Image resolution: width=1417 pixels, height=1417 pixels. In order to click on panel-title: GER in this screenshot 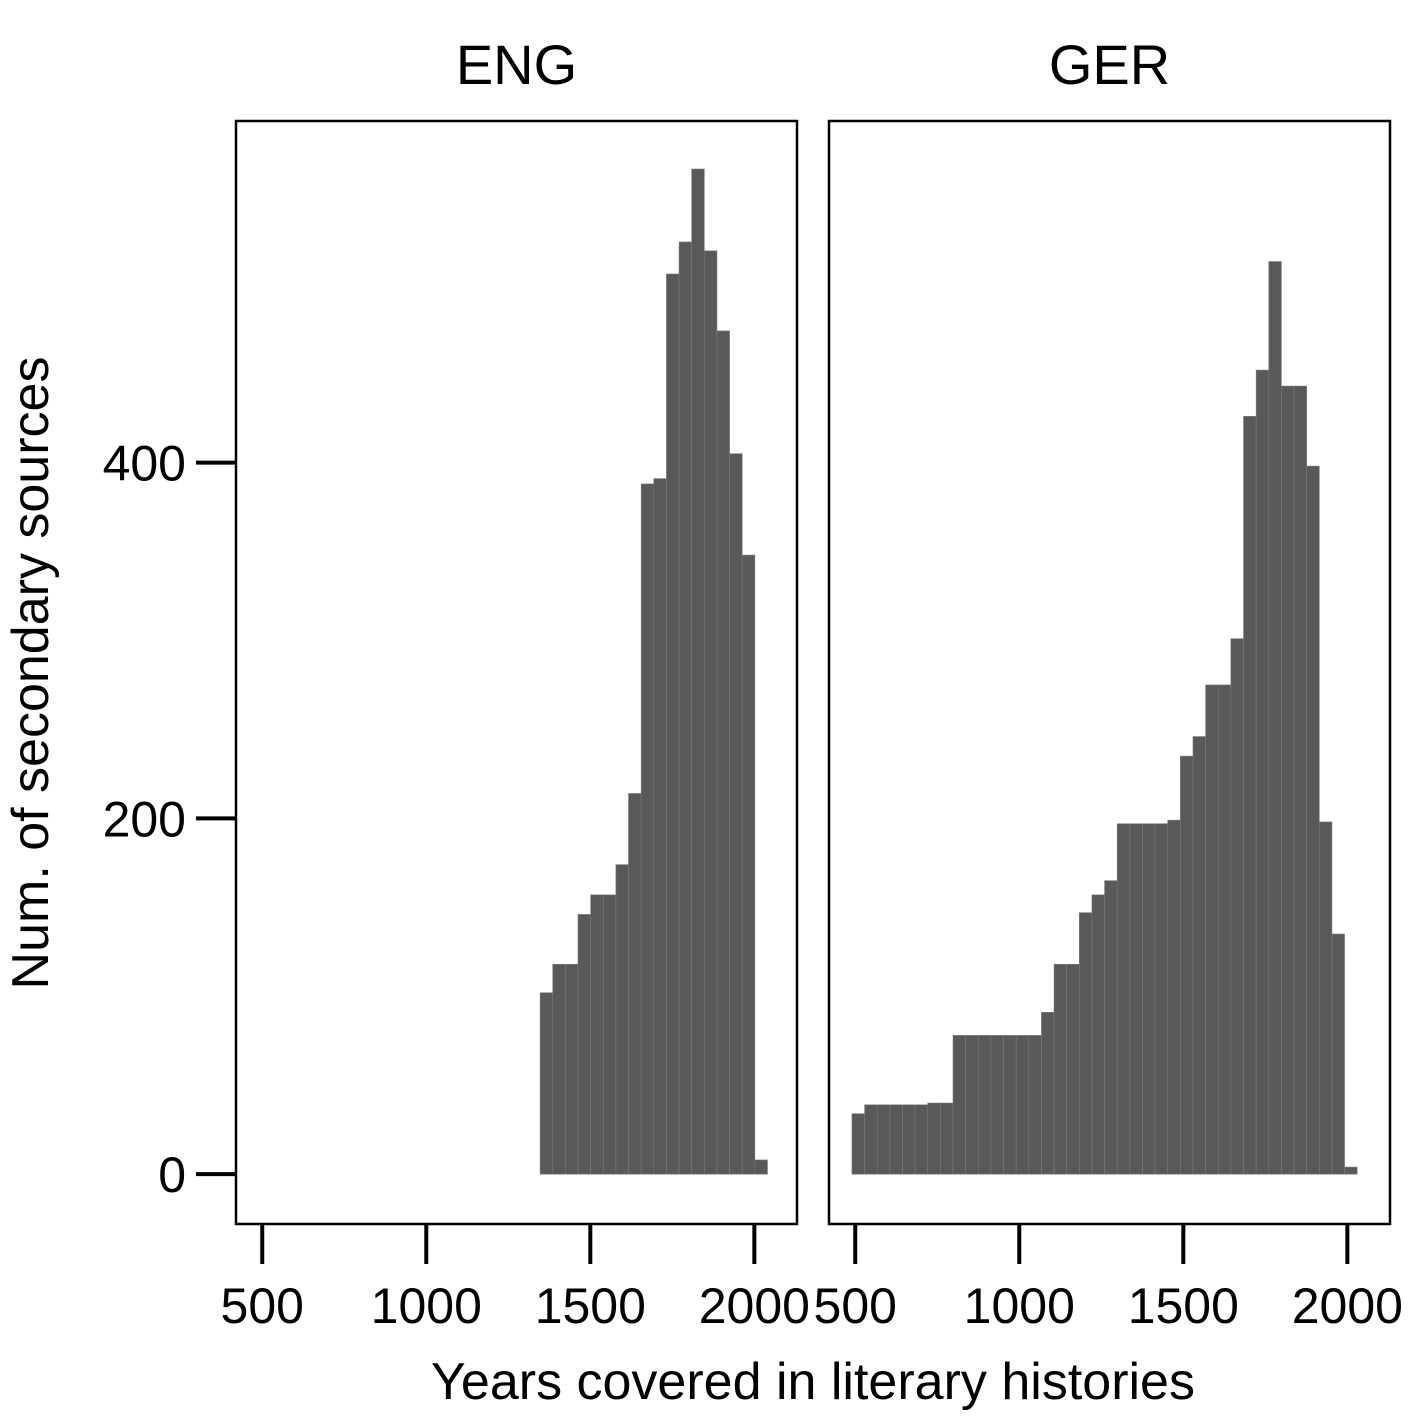, I will do `click(1109, 64)`.